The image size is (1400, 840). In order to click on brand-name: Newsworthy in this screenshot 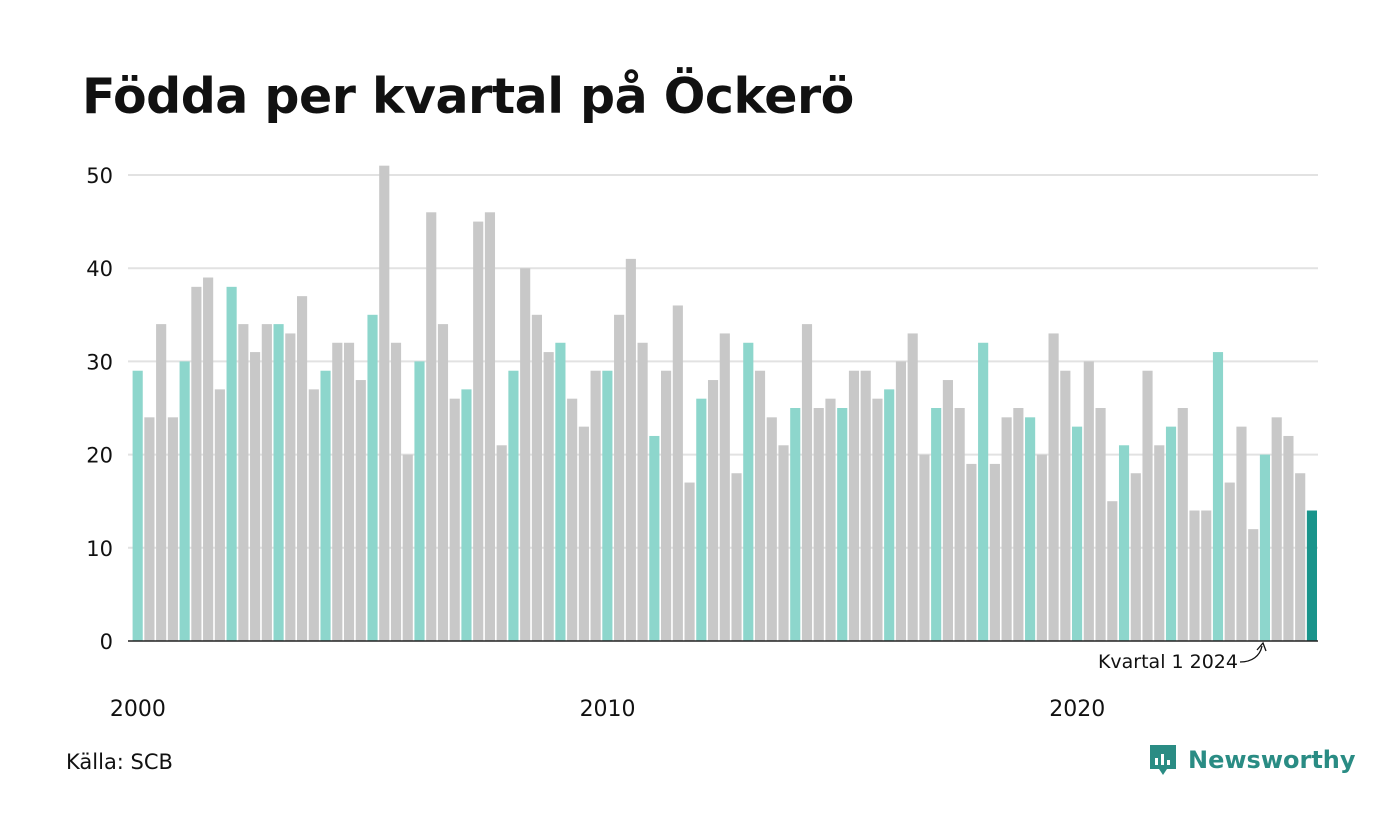, I will do `click(1272, 760)`.